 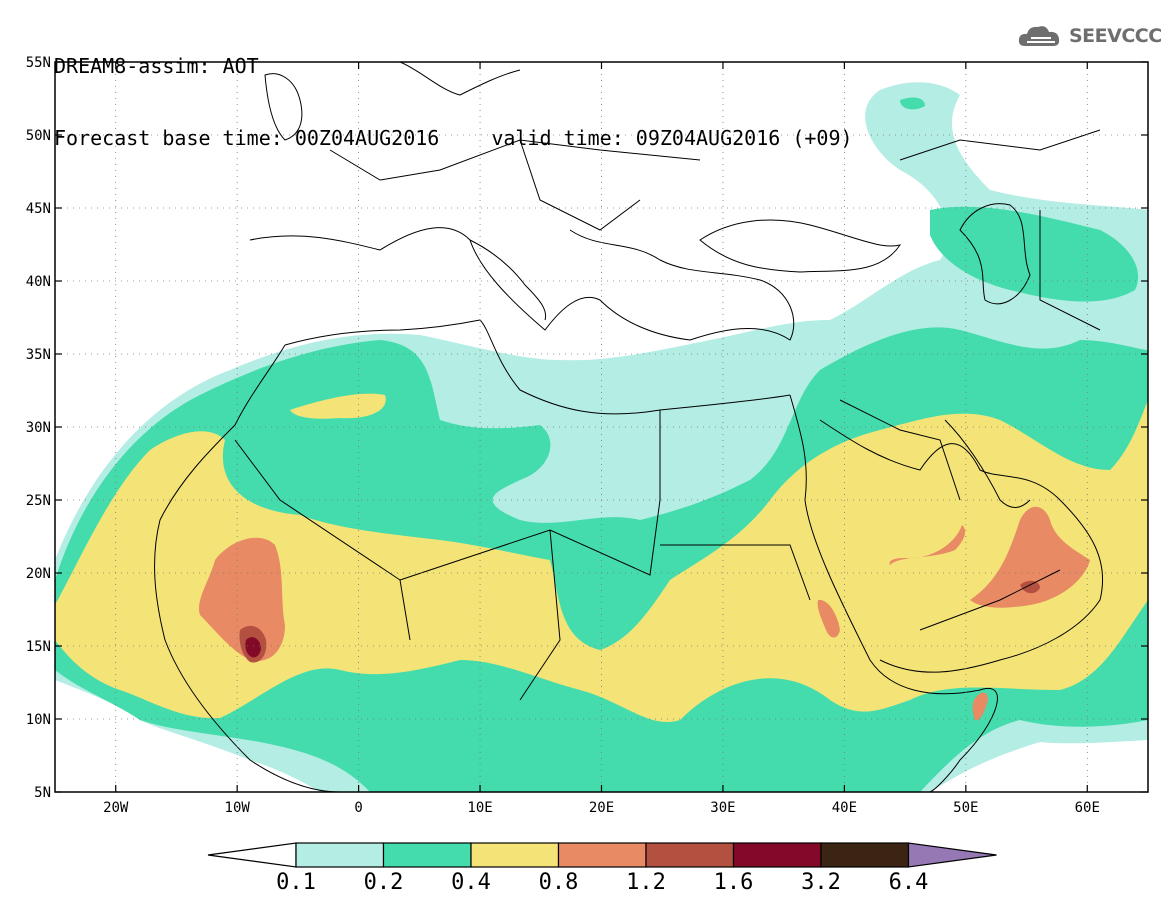 I want to click on legend-tick-label: 1.2, so click(x=646, y=882).